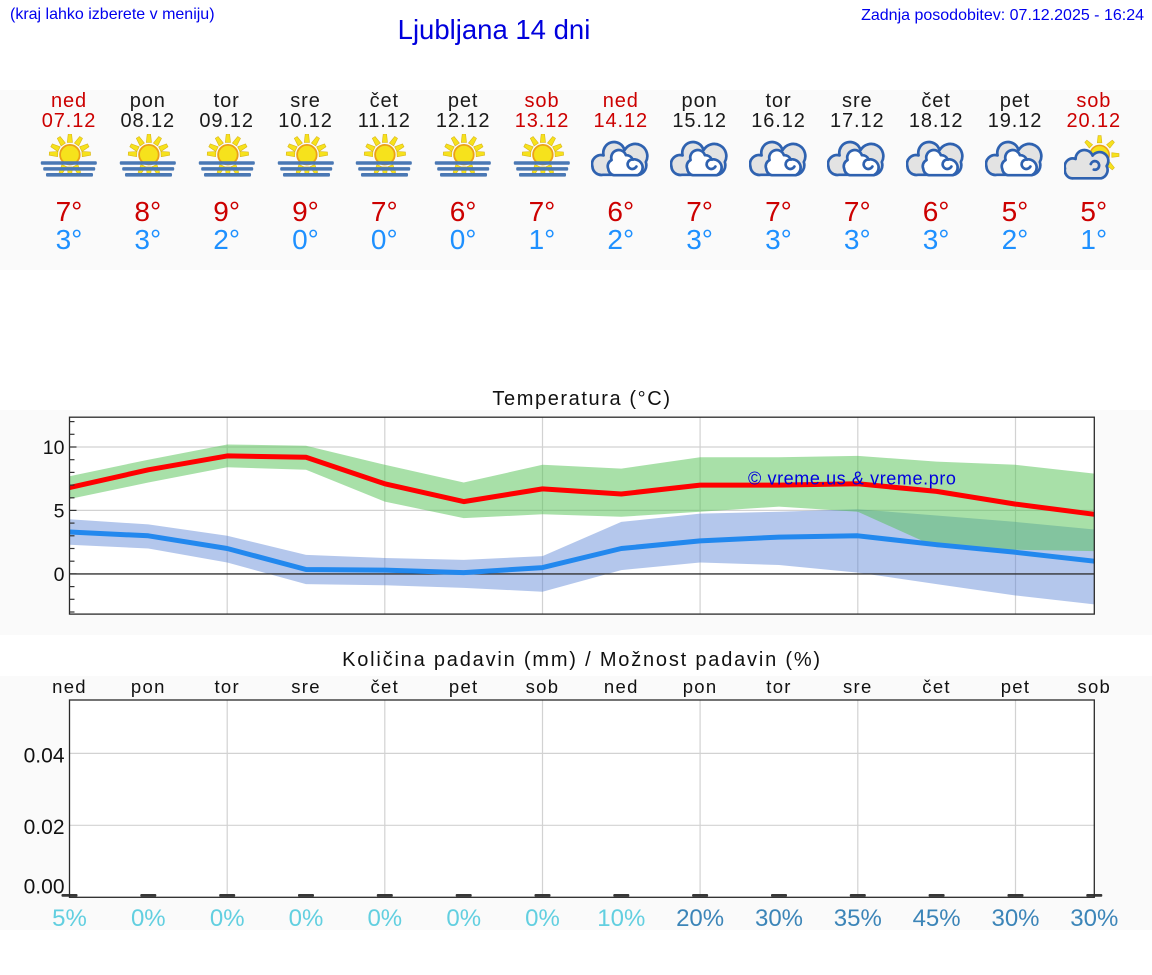 This screenshot has height=975, width=1152. I want to click on svg-text: 0.04, so click(44, 756).